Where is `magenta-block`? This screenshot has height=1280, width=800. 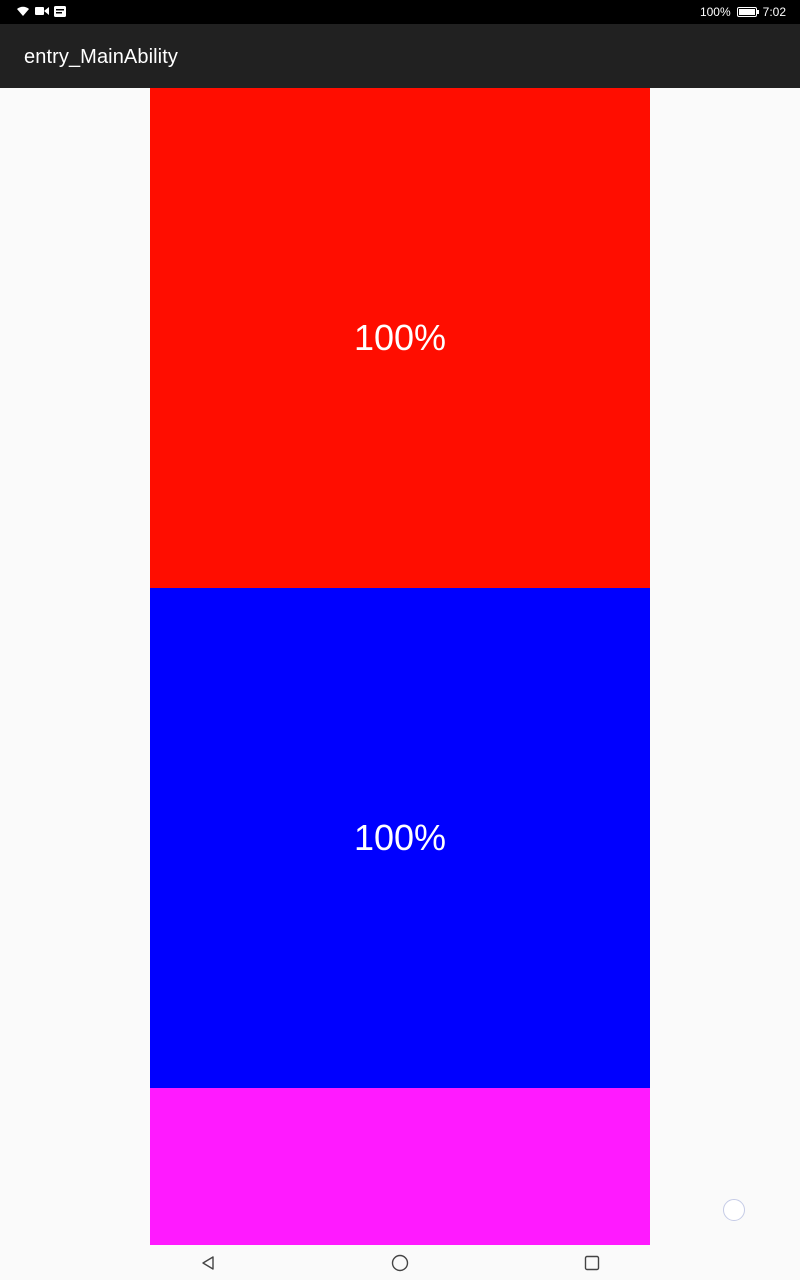 magenta-block is located at coordinates (400, 1166).